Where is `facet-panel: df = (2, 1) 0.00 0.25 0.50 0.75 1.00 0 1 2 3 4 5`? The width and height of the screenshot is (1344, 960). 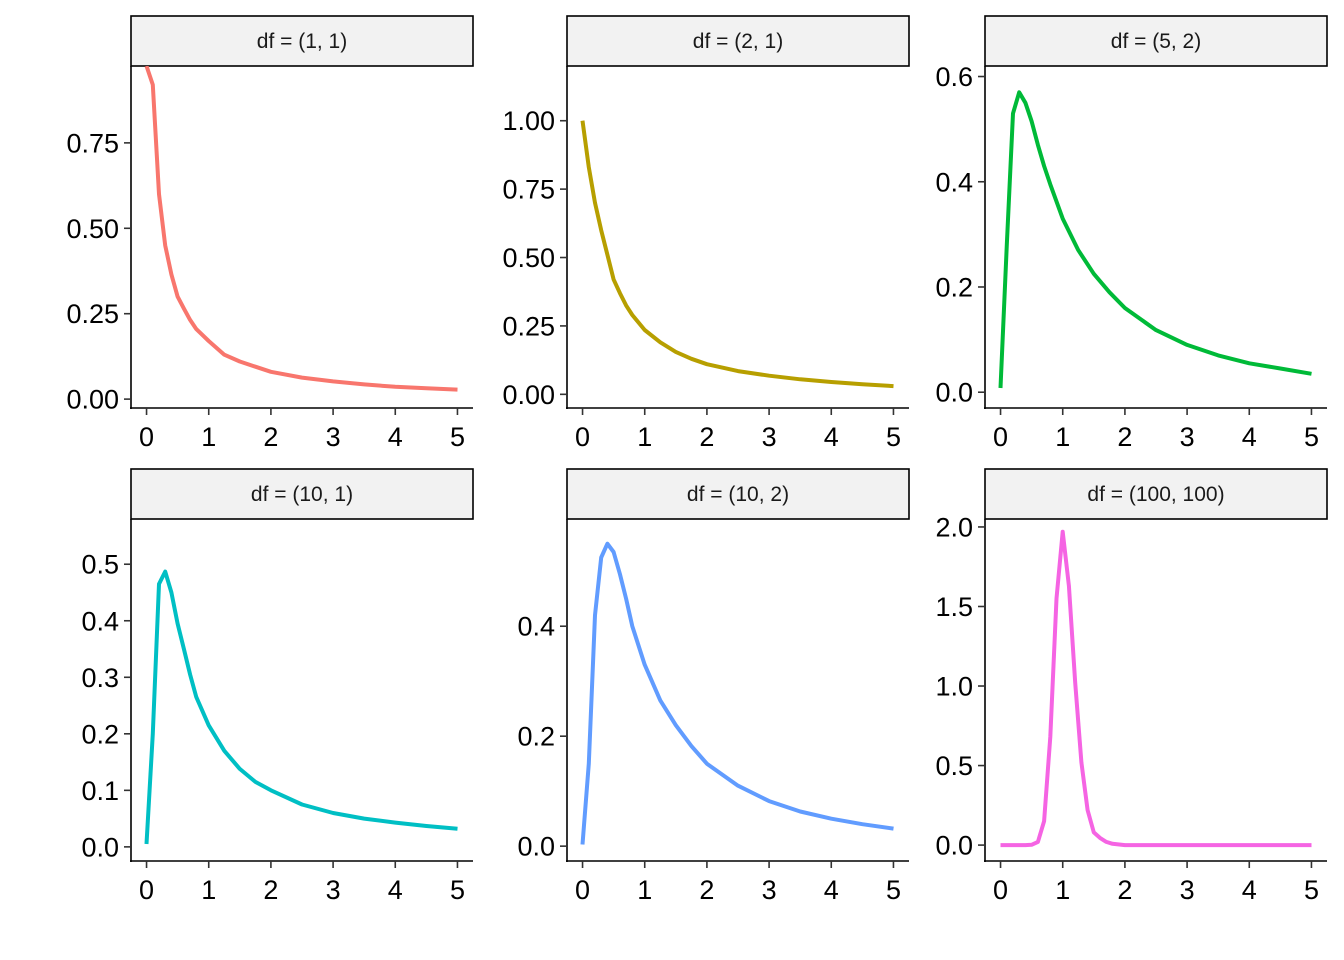 facet-panel: df = (2, 1) 0.00 0.25 0.50 0.75 1.00 0 1 2 3 4 5 is located at coordinates (706, 233).